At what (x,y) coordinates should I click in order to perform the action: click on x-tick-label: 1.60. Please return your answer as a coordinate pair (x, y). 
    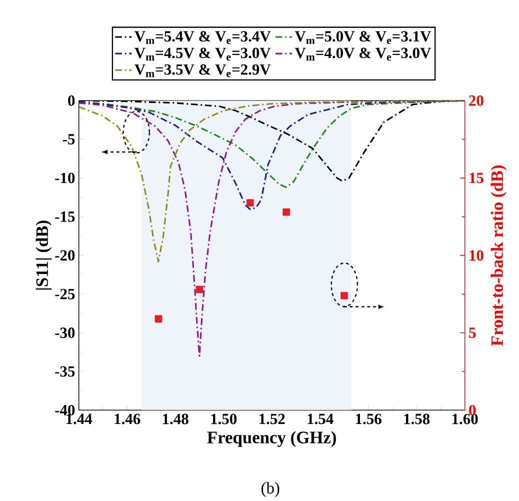
    Looking at the image, I should click on (465, 419).